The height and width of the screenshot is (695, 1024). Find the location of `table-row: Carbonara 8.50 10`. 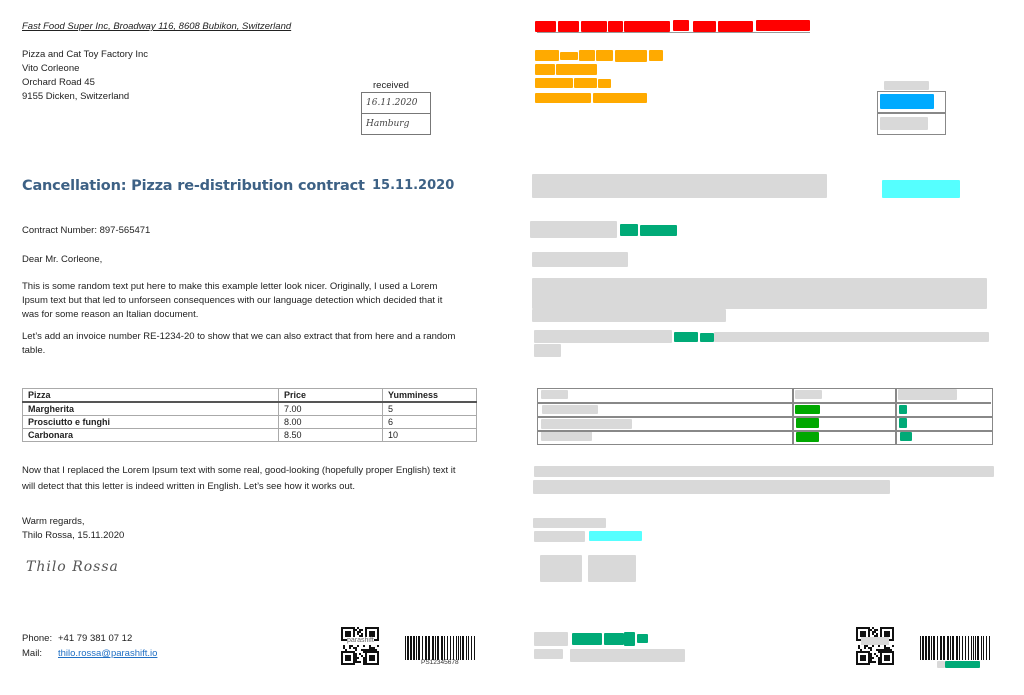

table-row: Carbonara 8.50 10 is located at coordinates (249, 435).